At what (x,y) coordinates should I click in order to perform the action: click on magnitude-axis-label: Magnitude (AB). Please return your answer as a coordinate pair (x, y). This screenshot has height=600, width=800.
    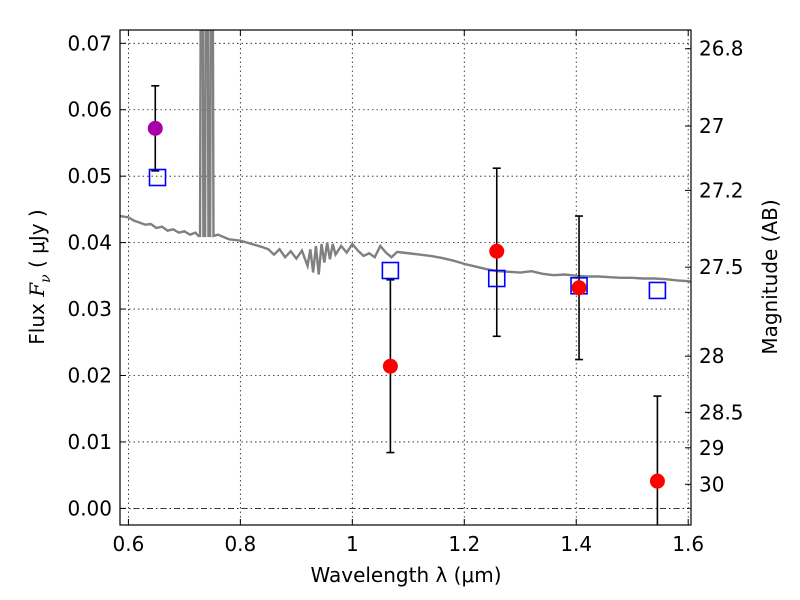
    Looking at the image, I should click on (770, 276).